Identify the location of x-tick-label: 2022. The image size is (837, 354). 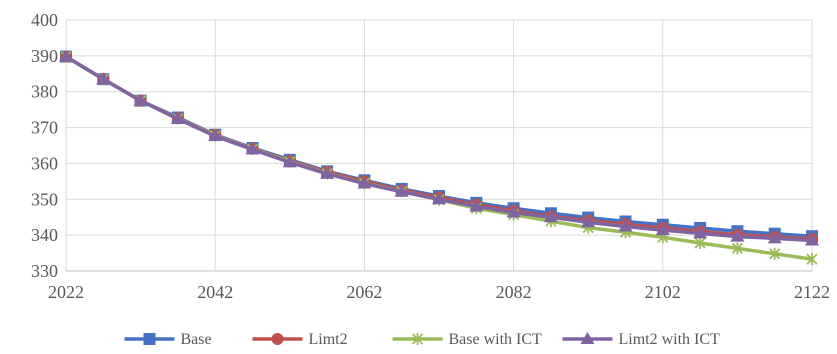
(66, 292).